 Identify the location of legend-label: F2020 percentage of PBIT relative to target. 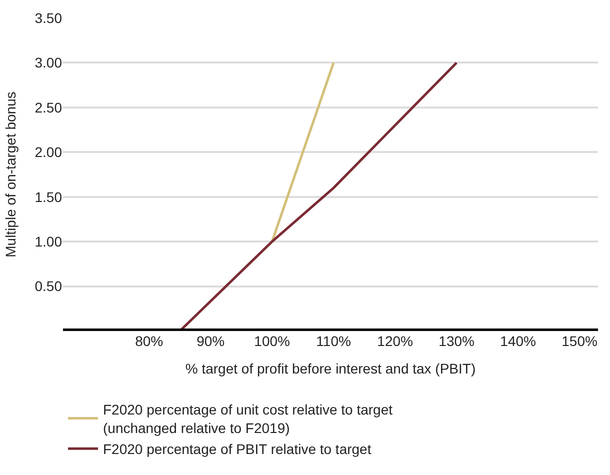
(237, 449).